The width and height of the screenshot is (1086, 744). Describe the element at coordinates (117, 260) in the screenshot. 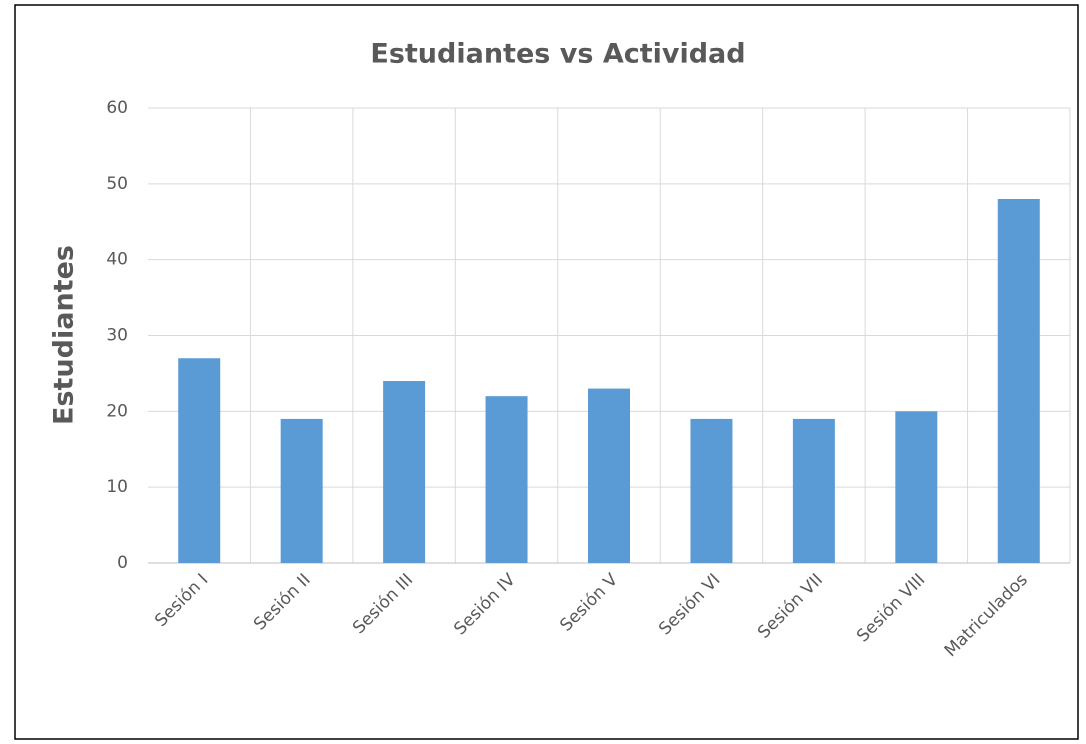

I see `y-tick-label: 40` at that location.